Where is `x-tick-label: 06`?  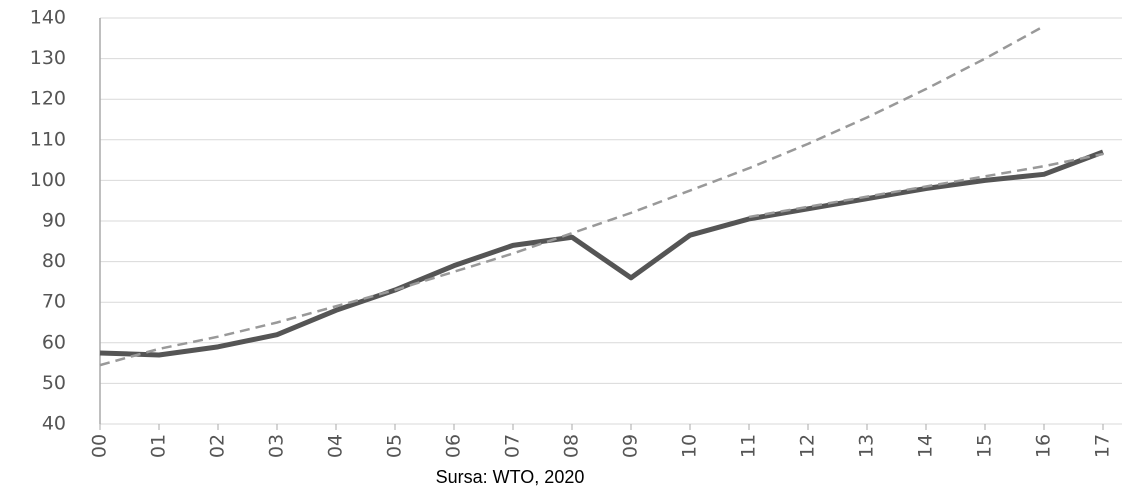 x-tick-label: 06 is located at coordinates (454, 446).